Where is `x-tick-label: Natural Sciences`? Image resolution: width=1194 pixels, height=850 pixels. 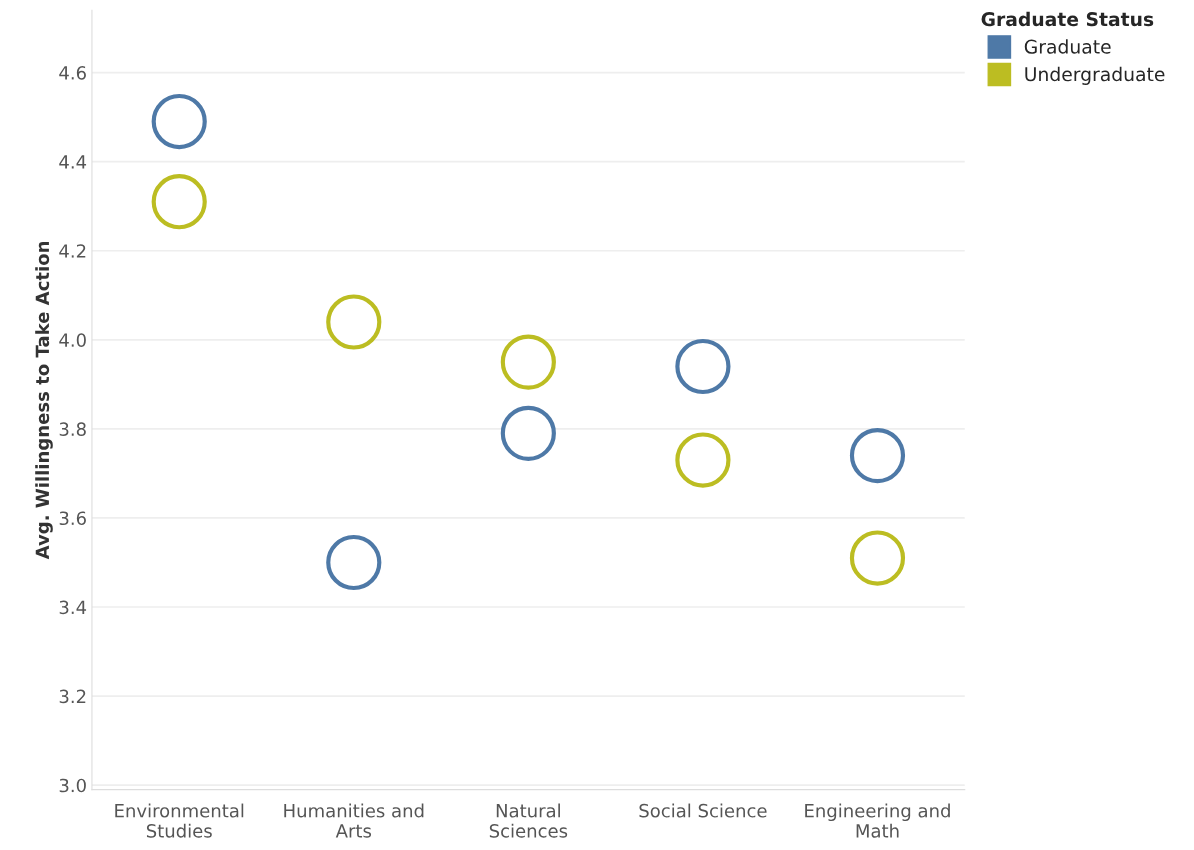 x-tick-label: Natural Sciences is located at coordinates (528, 820).